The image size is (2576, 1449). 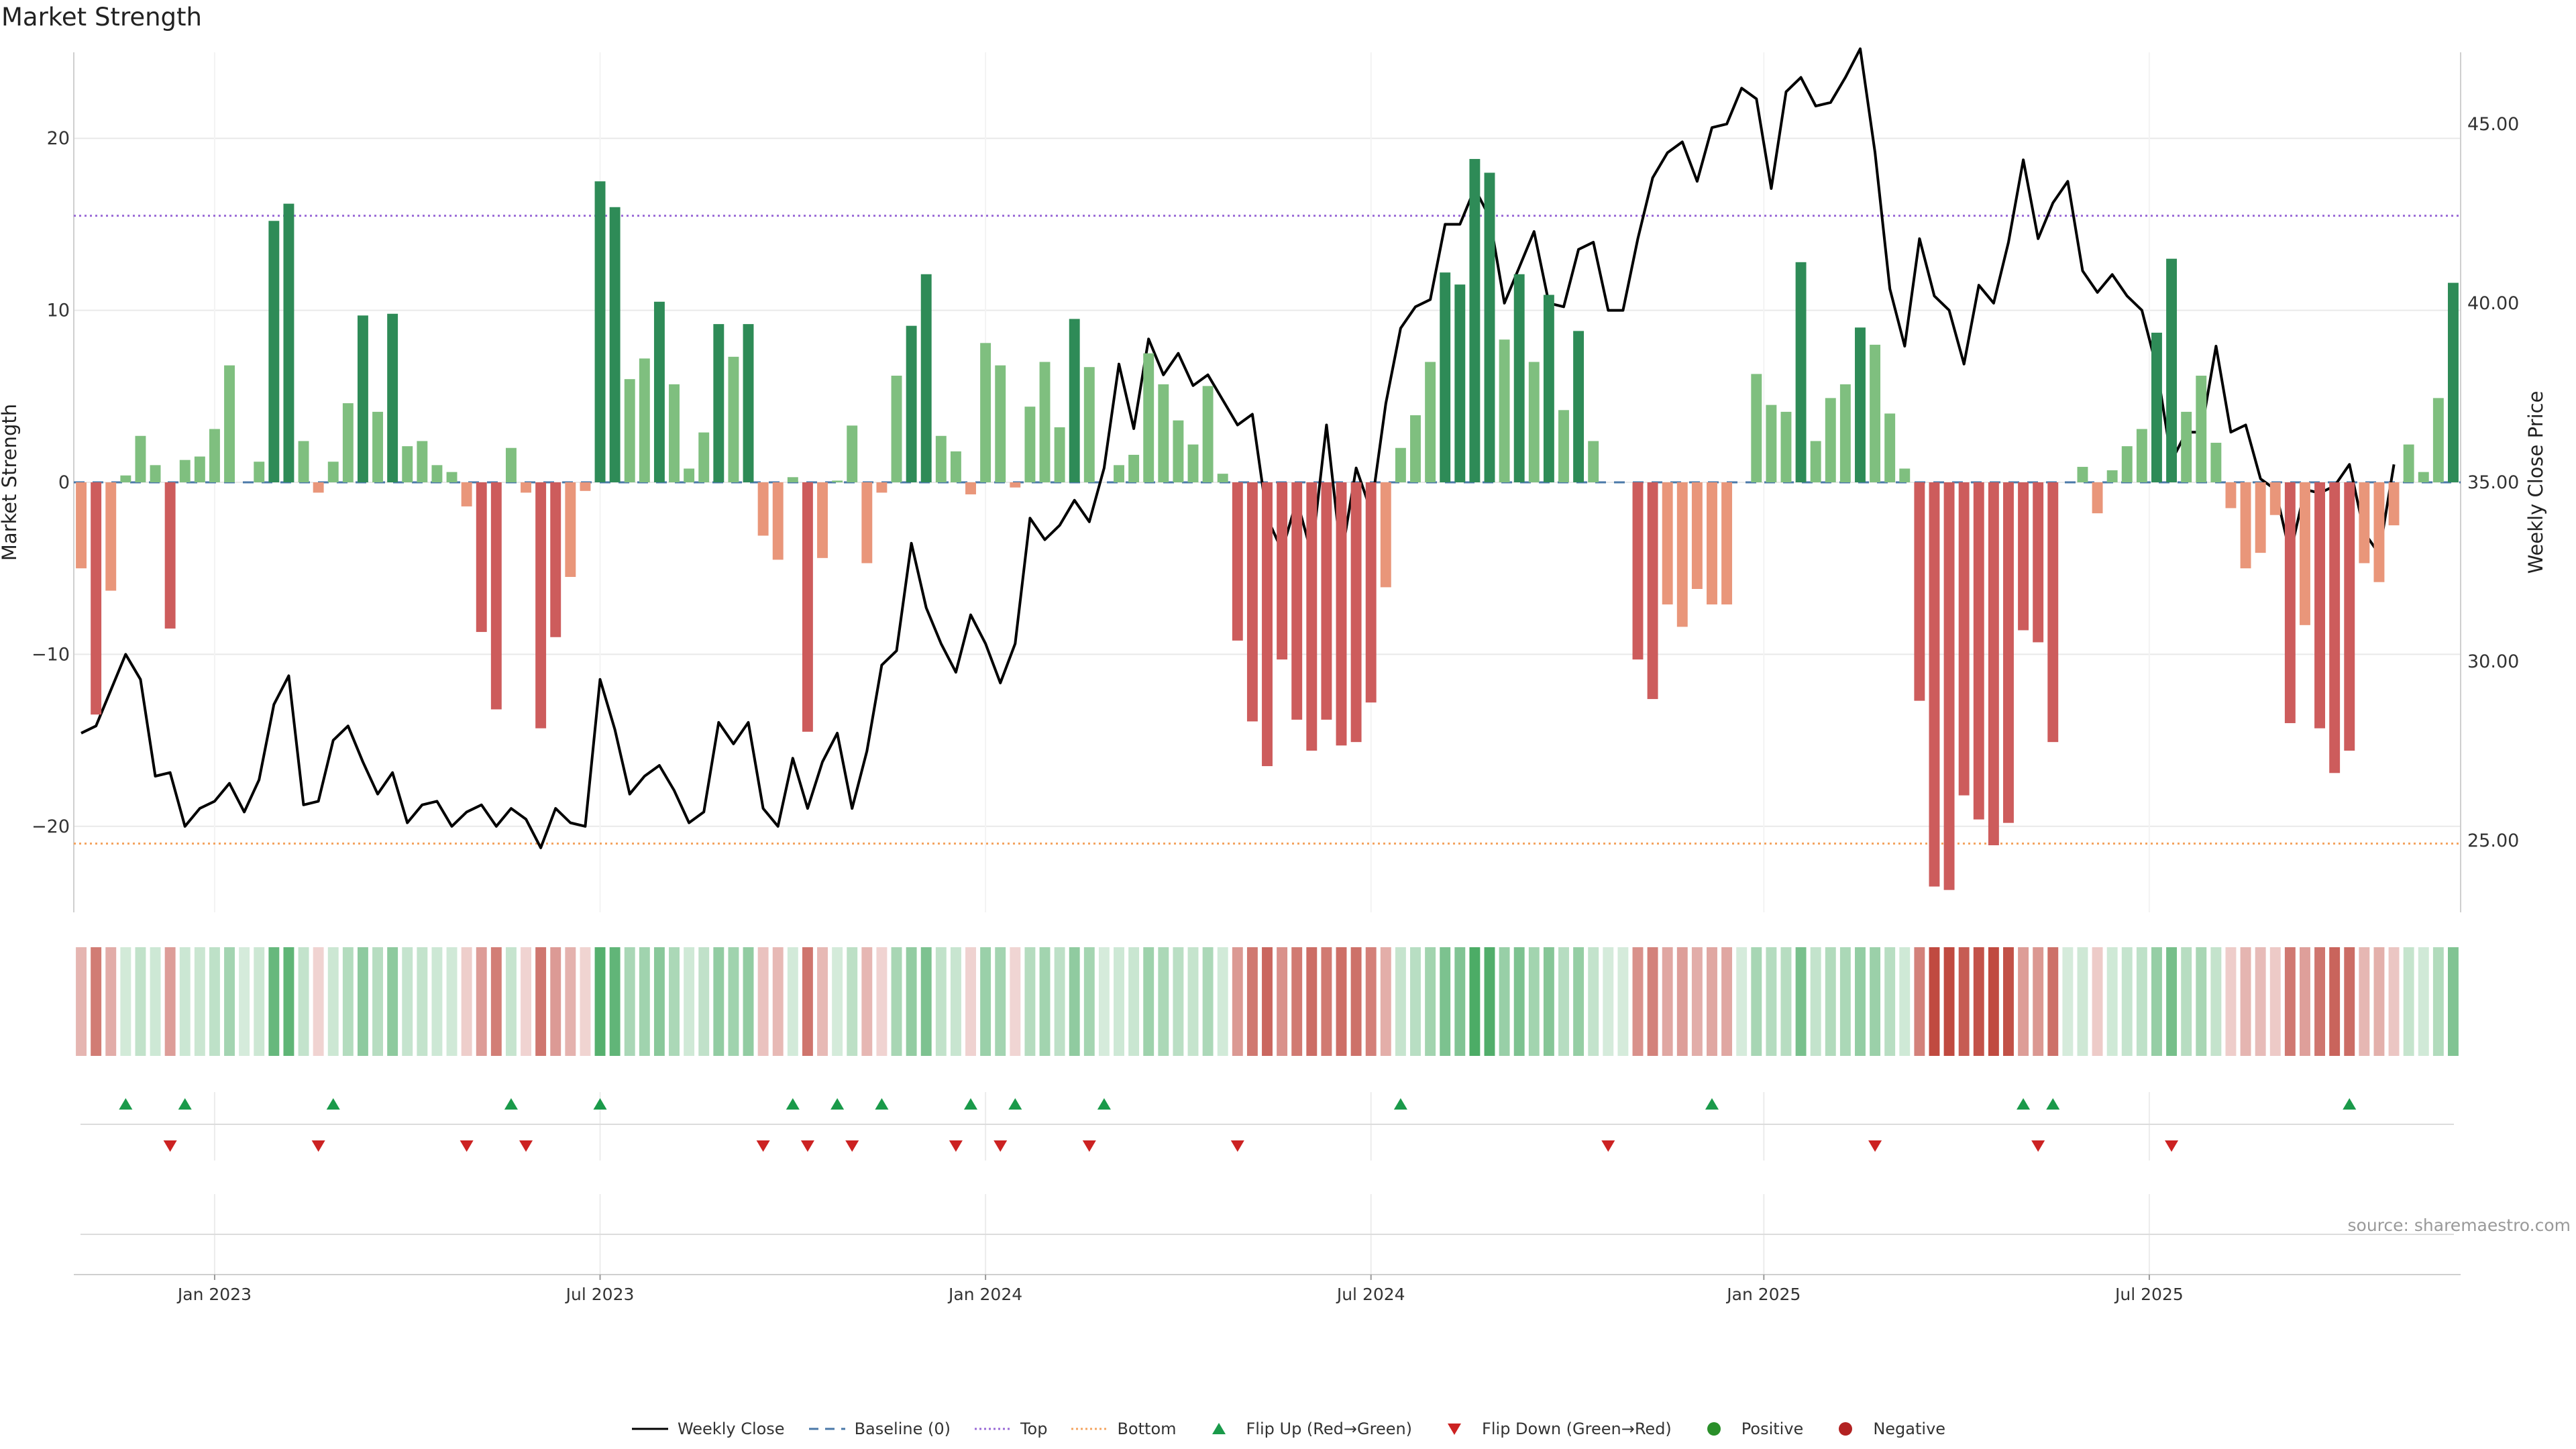 I want to click on legend-label: Weekly Close, so click(x=731, y=1428).